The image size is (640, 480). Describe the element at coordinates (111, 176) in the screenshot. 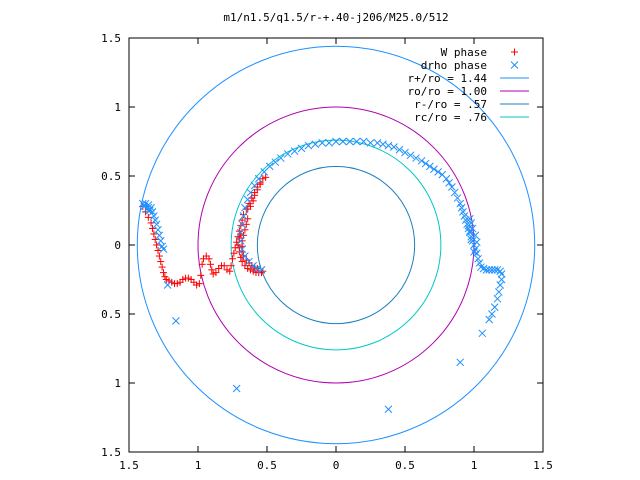

I see `y-tick-label: 0.5` at that location.